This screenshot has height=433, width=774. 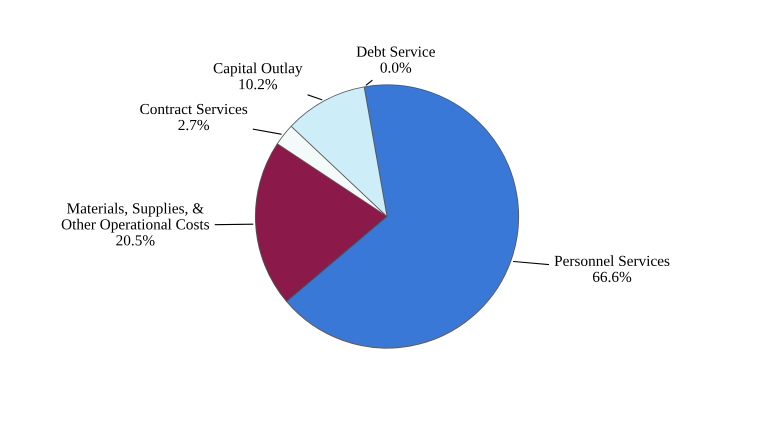 I want to click on slice-label: Personnel Services, so click(x=612, y=260).